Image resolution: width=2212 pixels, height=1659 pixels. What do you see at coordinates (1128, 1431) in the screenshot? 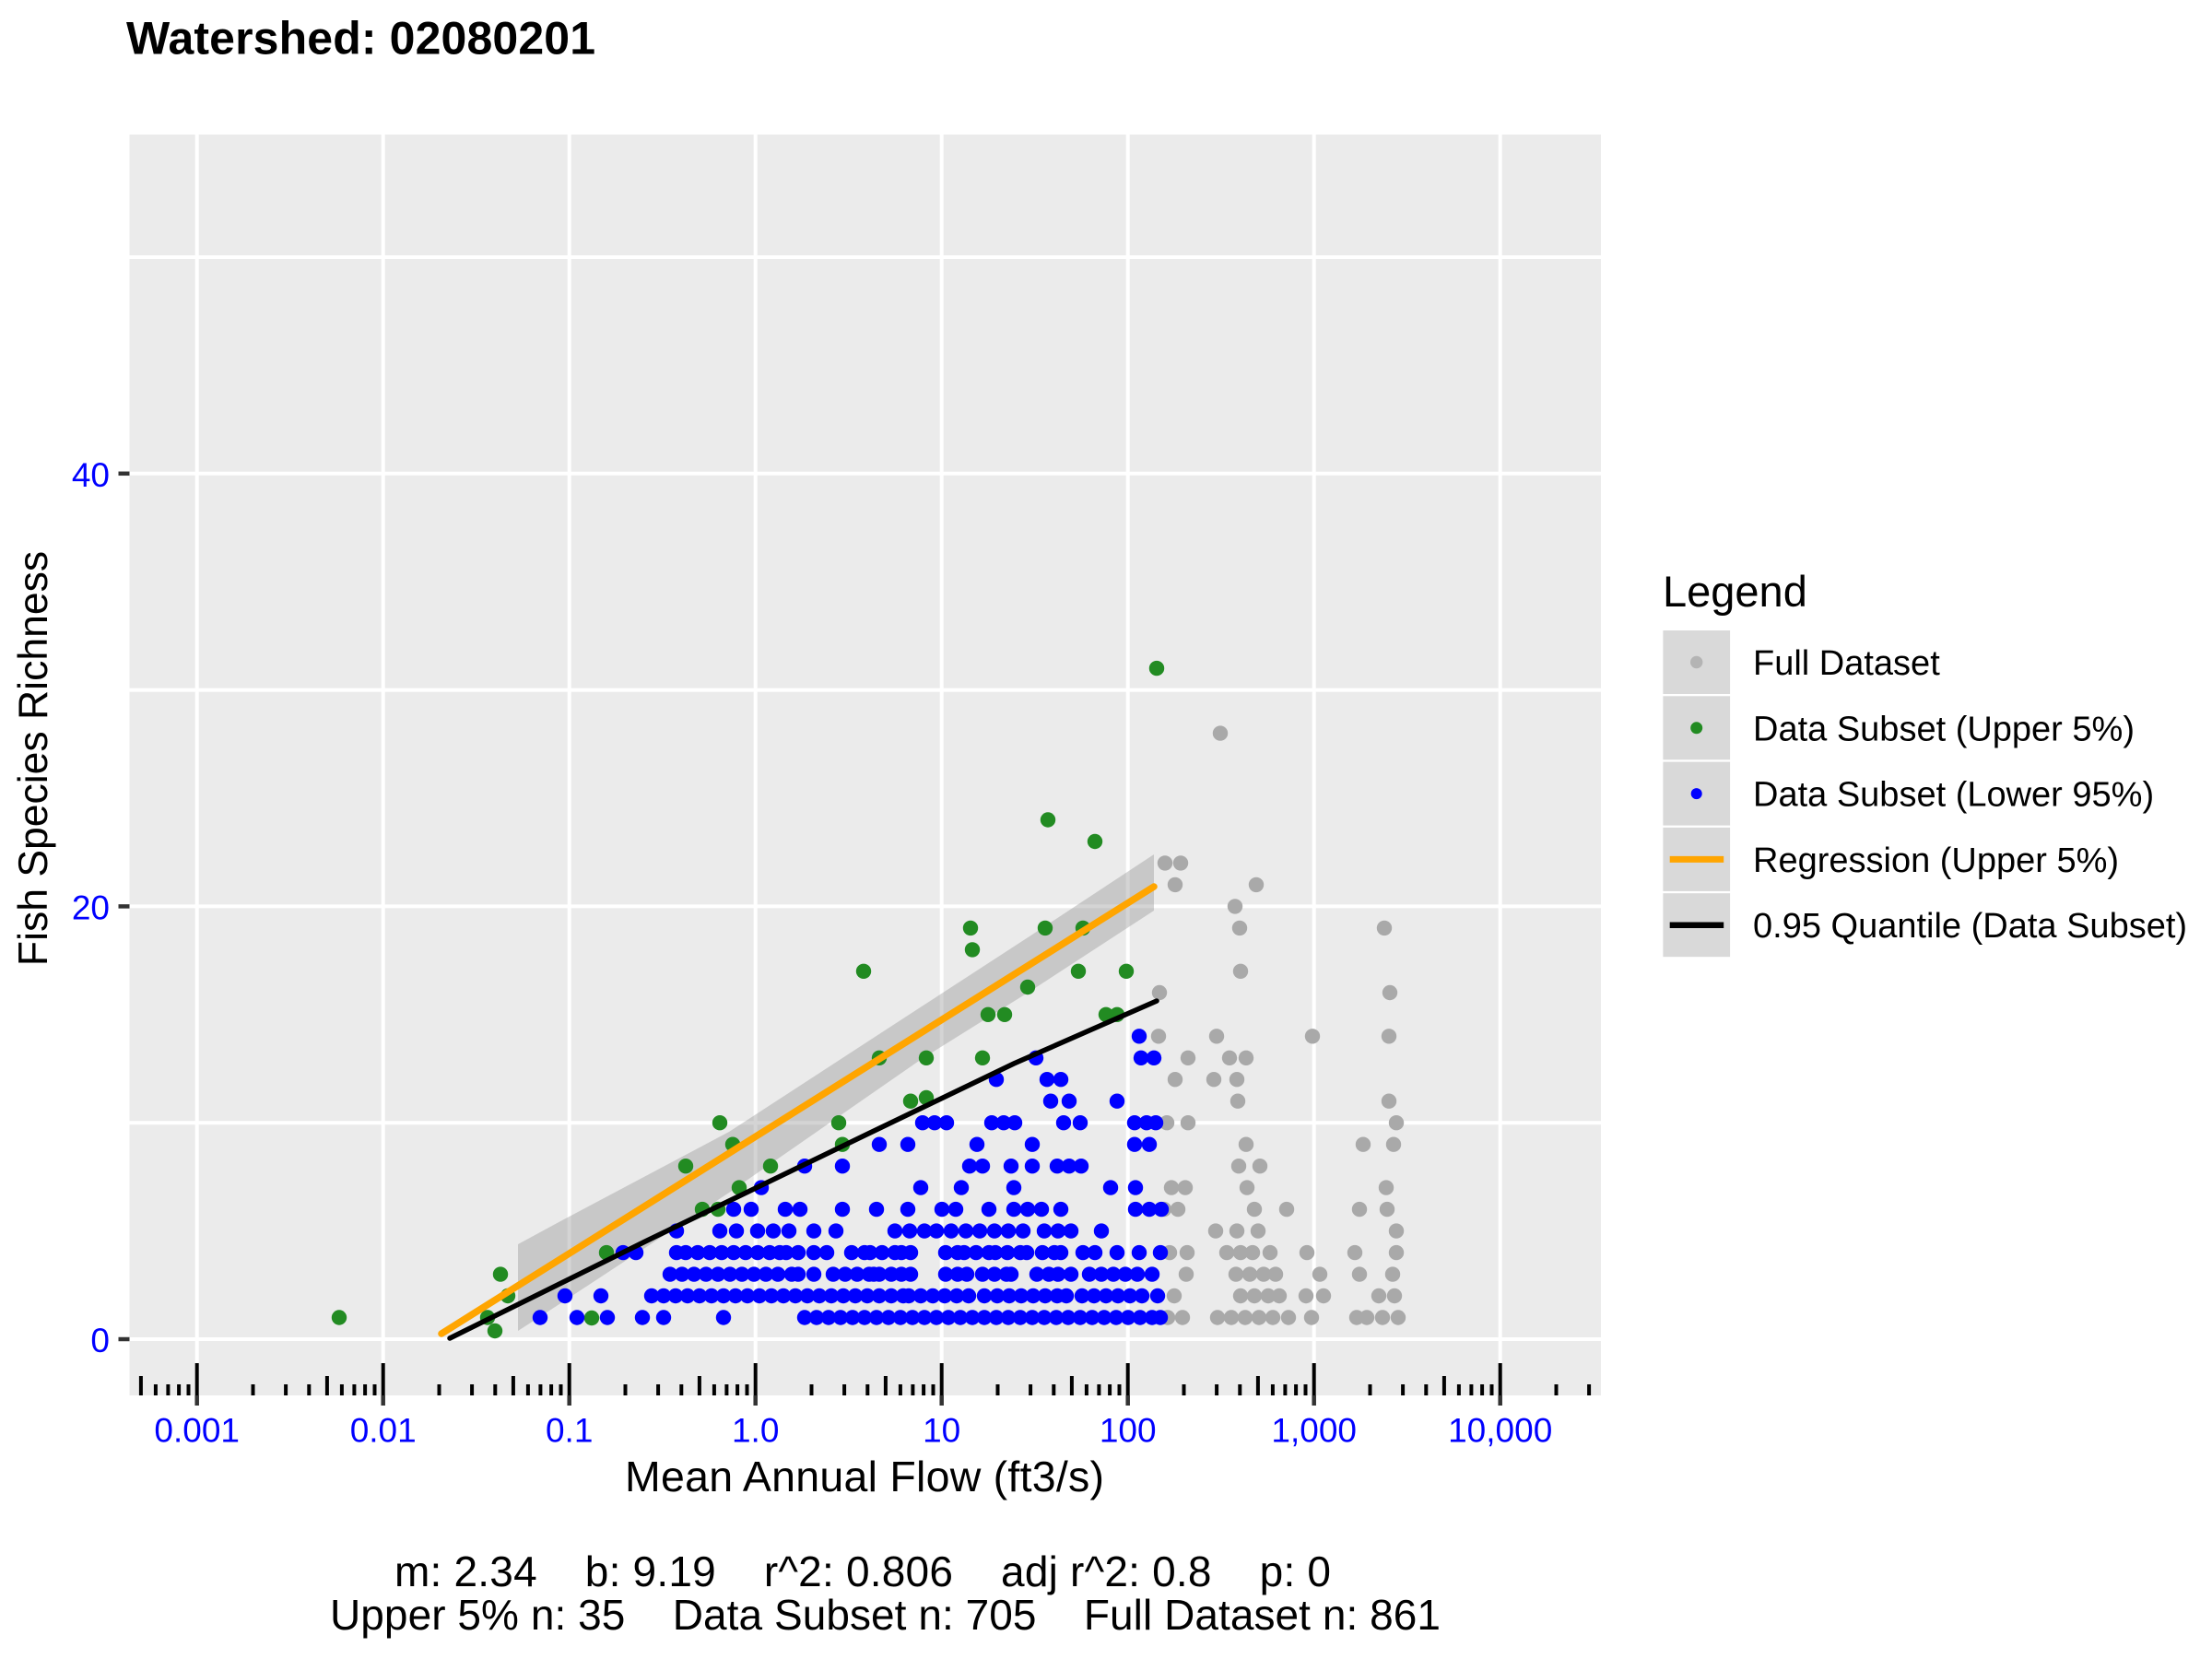
I see `svg-text: 100` at bounding box center [1128, 1431].